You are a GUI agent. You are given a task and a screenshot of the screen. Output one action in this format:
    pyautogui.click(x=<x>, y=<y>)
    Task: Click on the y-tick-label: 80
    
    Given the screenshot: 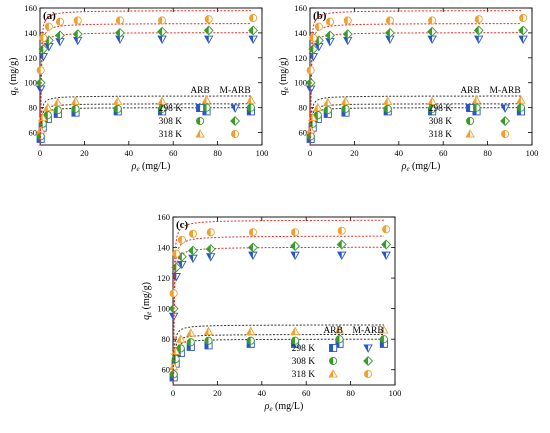 What is the action you would take?
    pyautogui.click(x=166, y=339)
    